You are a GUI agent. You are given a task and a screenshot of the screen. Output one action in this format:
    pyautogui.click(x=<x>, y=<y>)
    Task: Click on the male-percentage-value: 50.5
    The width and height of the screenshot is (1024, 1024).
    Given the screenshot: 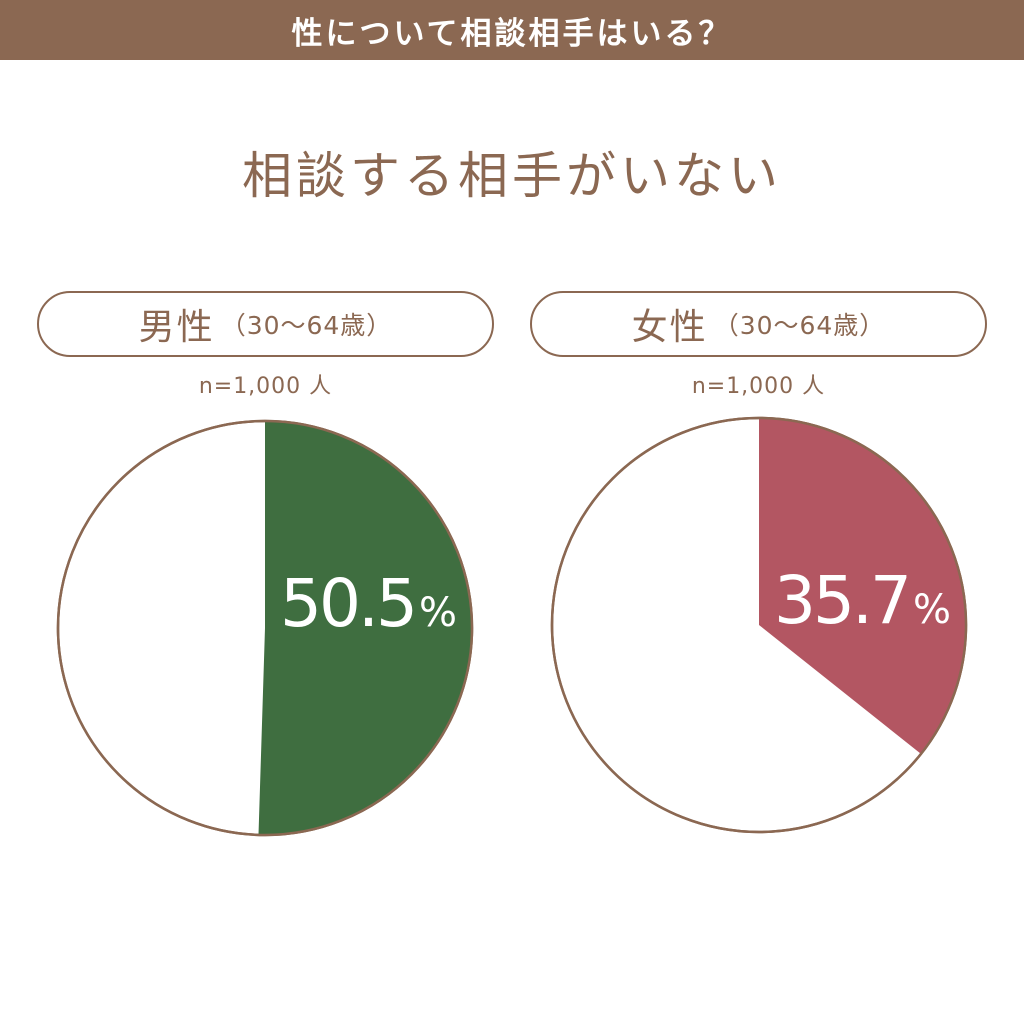 What is the action you would take?
    pyautogui.click(x=347, y=603)
    